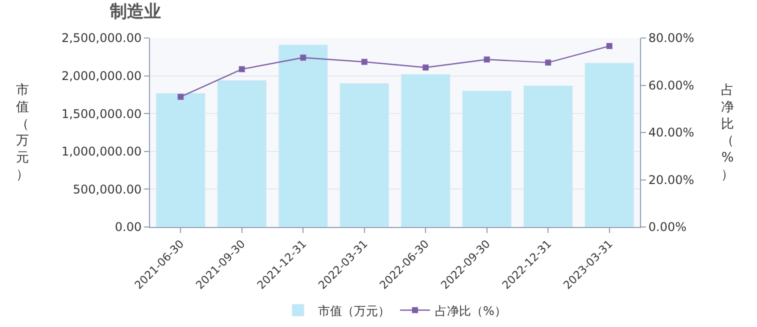  I want to click on y2-tick-label: 80.00%, so click(671, 38).